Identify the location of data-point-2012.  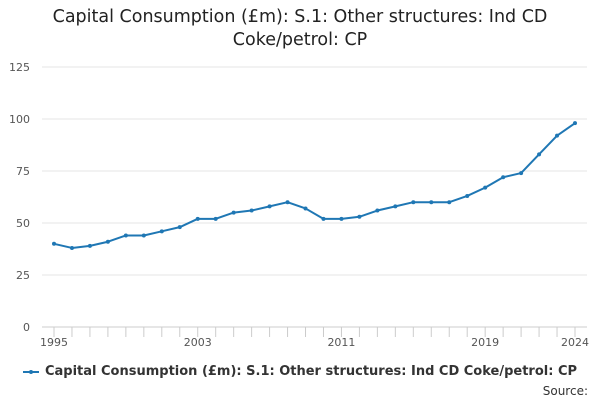
(359, 216).